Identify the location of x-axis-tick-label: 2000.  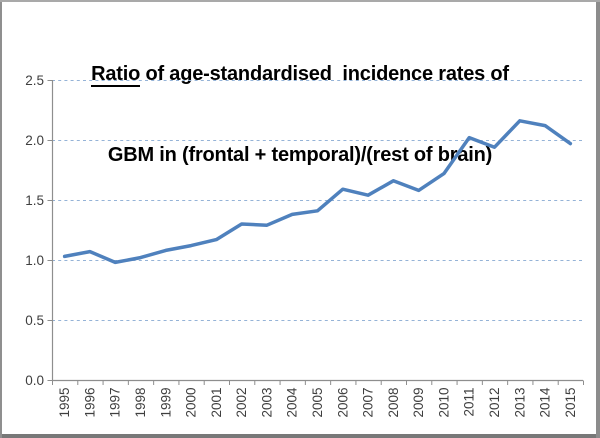
(191, 403).